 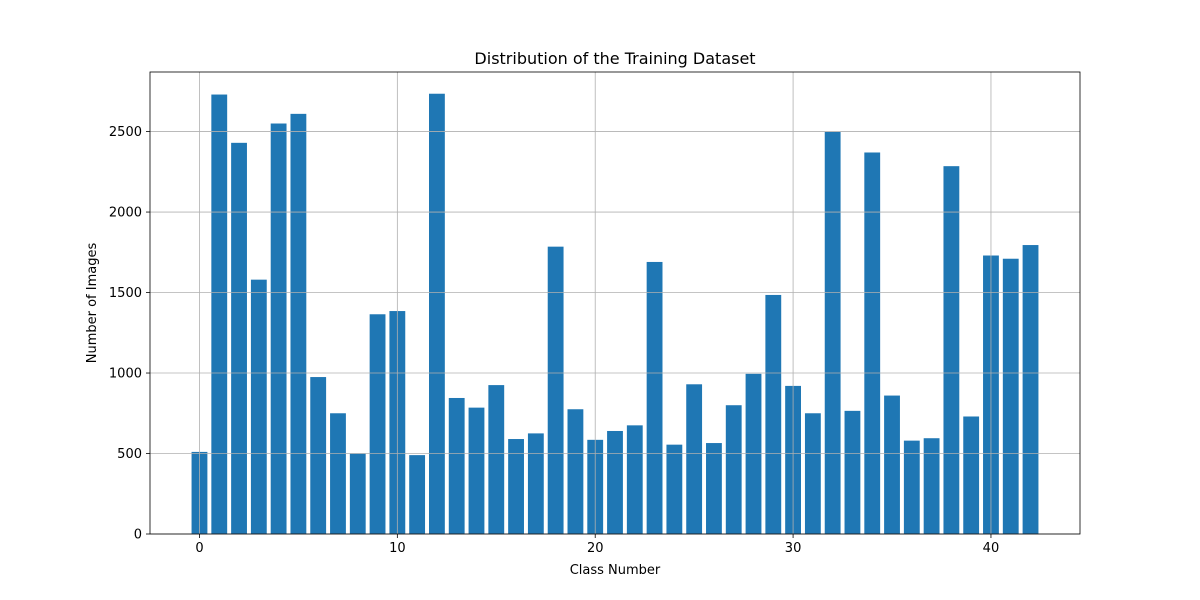 I want to click on x-tick-label: 0, so click(x=199, y=548).